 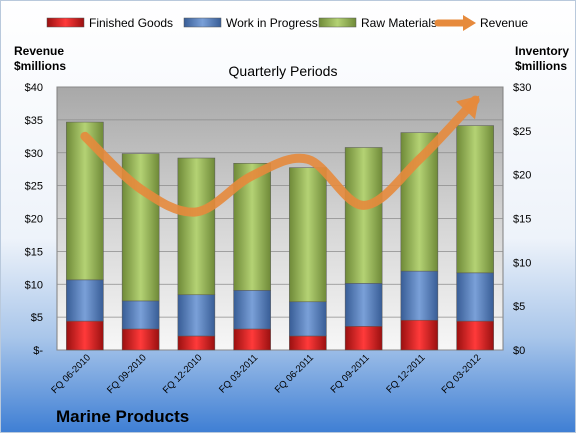 I want to click on left-tick-label: $25, so click(x=34, y=187).